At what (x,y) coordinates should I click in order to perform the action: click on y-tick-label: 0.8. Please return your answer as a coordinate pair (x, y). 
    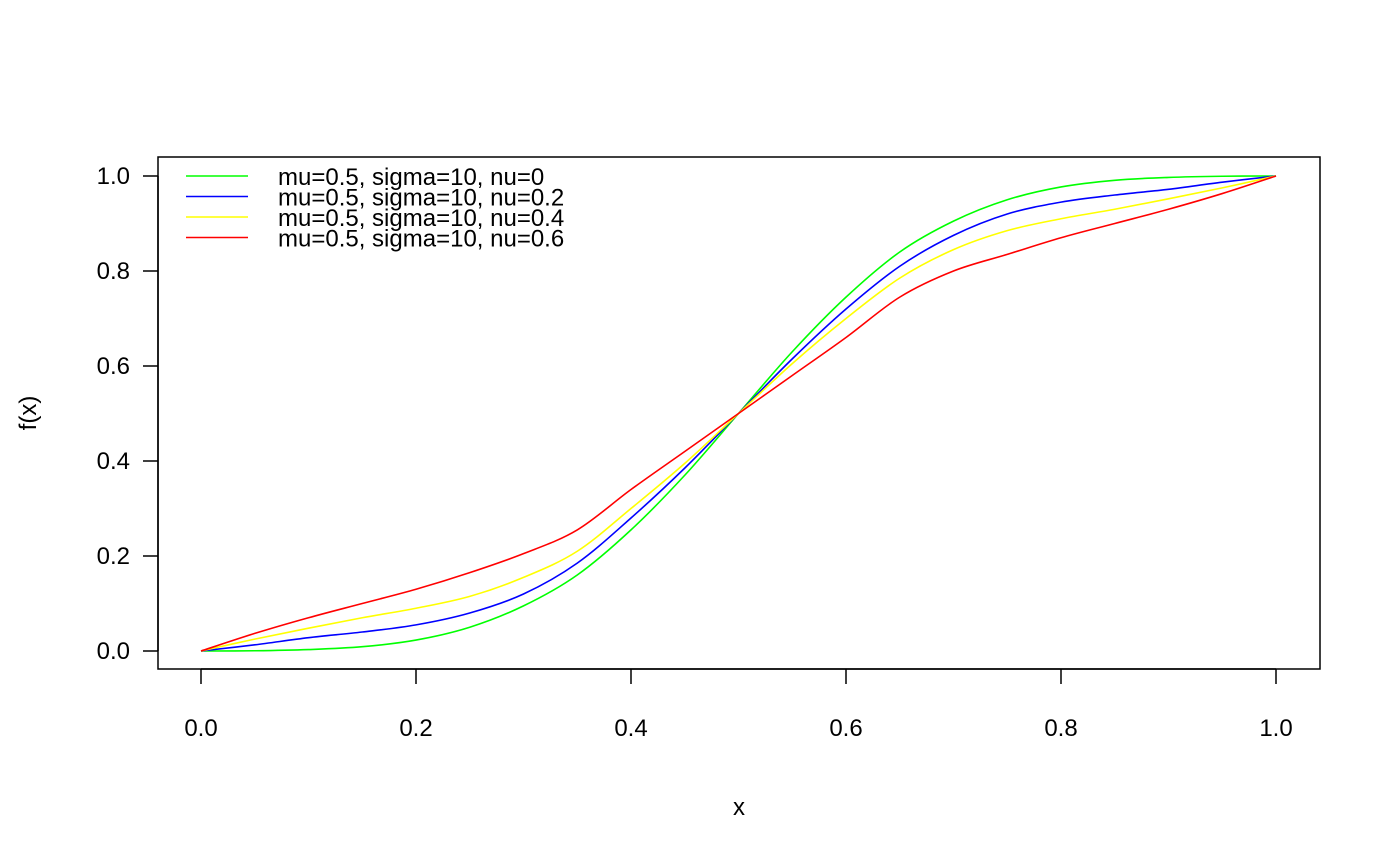
    Looking at the image, I should click on (113, 271).